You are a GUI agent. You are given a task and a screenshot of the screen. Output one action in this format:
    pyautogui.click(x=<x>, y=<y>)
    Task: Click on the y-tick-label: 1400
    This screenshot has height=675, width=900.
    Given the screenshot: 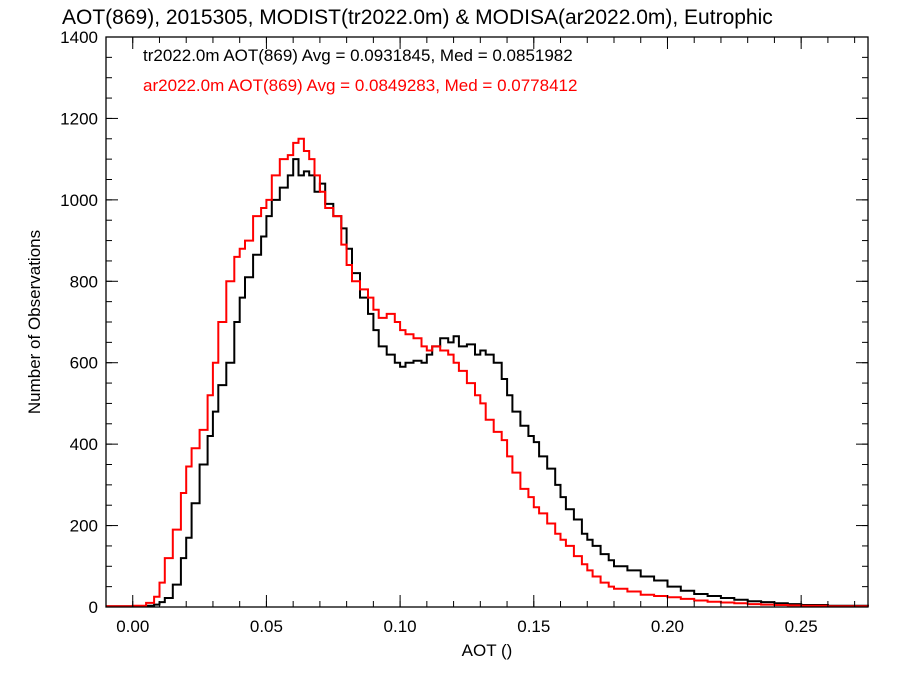 What is the action you would take?
    pyautogui.click(x=79, y=37)
    